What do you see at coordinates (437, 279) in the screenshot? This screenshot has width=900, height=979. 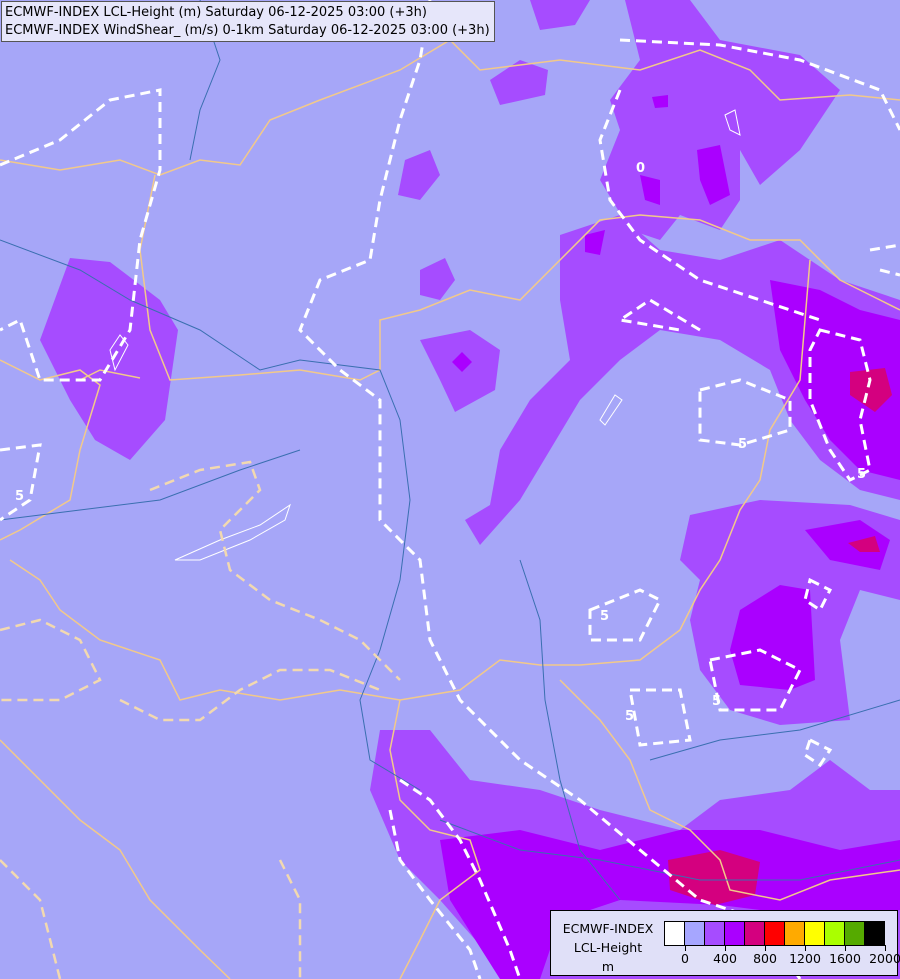 I see `lcl-zone-200-400-small` at bounding box center [437, 279].